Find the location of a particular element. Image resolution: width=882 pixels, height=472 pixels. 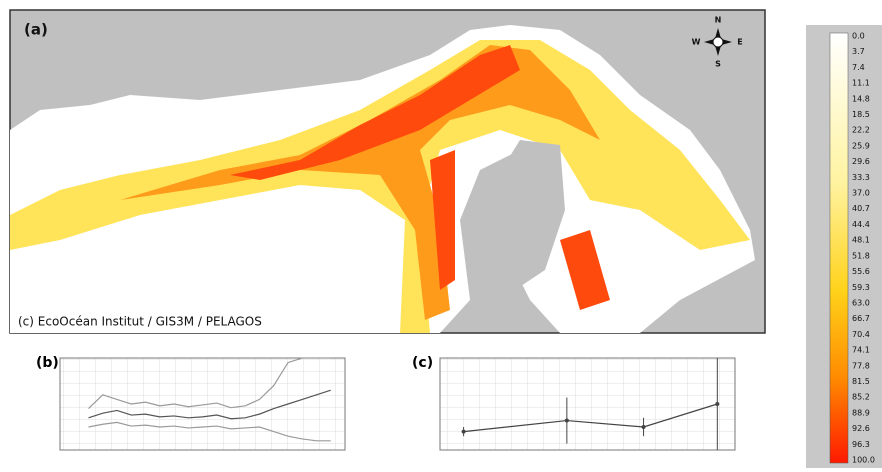

legend-label: 96.3 is located at coordinates (861, 444).